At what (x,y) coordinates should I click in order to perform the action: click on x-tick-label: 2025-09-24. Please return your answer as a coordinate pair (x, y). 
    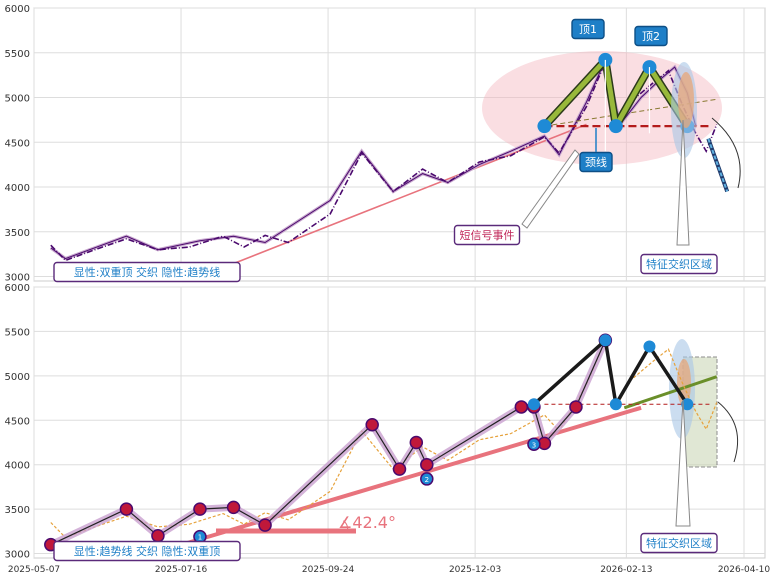
    Looking at the image, I should click on (328, 570).